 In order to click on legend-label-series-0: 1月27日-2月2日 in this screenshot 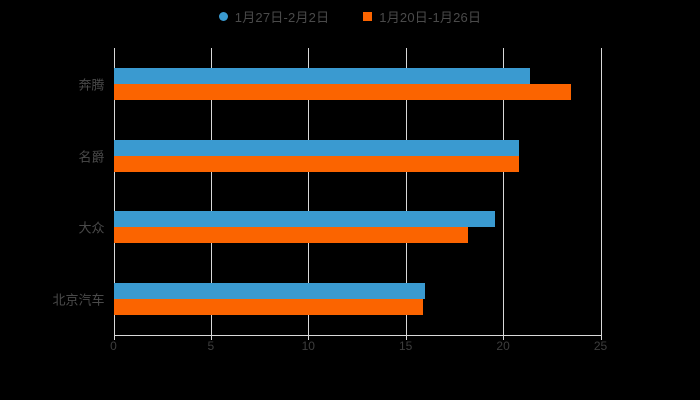, I will do `click(282, 17)`.